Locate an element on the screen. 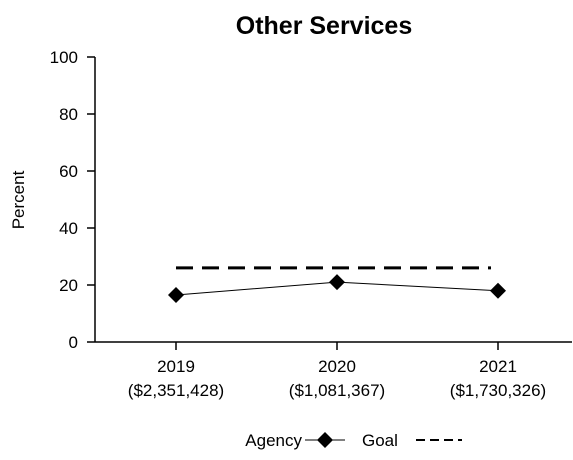 Image resolution: width=573 pixels, height=460 pixels. x-category-year: 2021 is located at coordinates (498, 366).